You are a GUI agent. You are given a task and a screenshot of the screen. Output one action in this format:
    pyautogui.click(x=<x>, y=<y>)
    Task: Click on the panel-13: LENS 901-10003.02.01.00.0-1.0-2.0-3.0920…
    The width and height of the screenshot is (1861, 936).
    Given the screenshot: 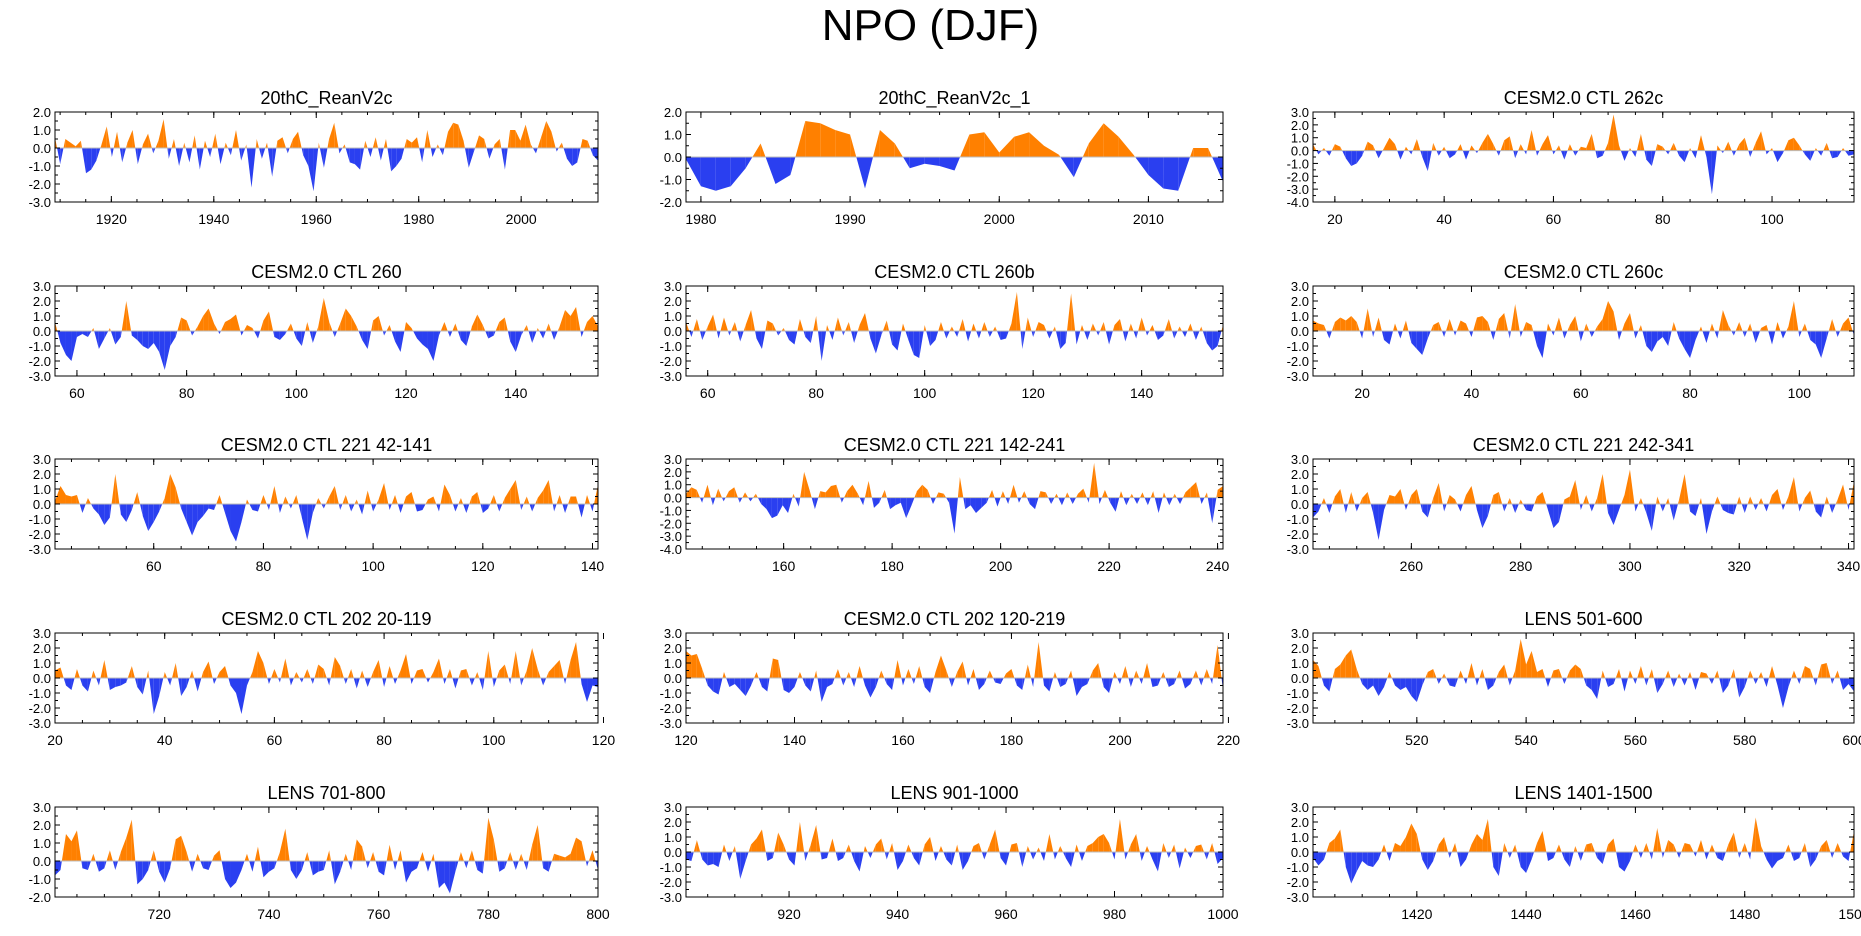 What is the action you would take?
    pyautogui.click(x=949, y=852)
    